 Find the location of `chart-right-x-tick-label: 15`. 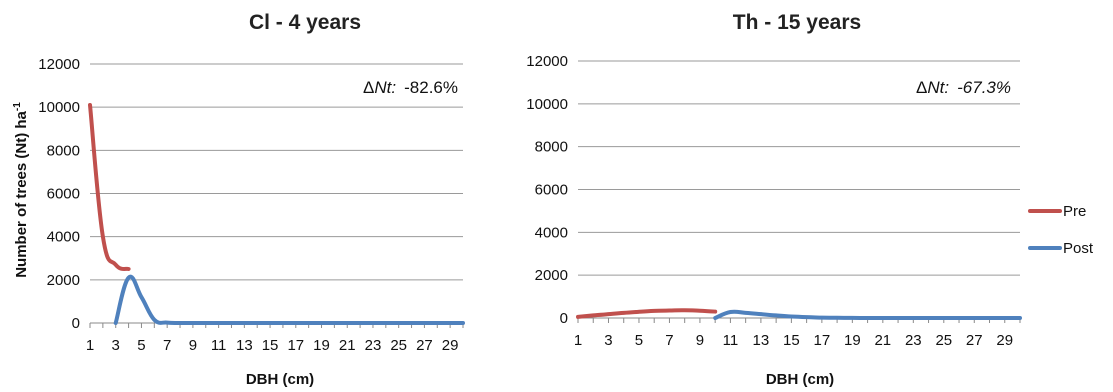

chart-right-x-tick-label: 15 is located at coordinates (791, 340).